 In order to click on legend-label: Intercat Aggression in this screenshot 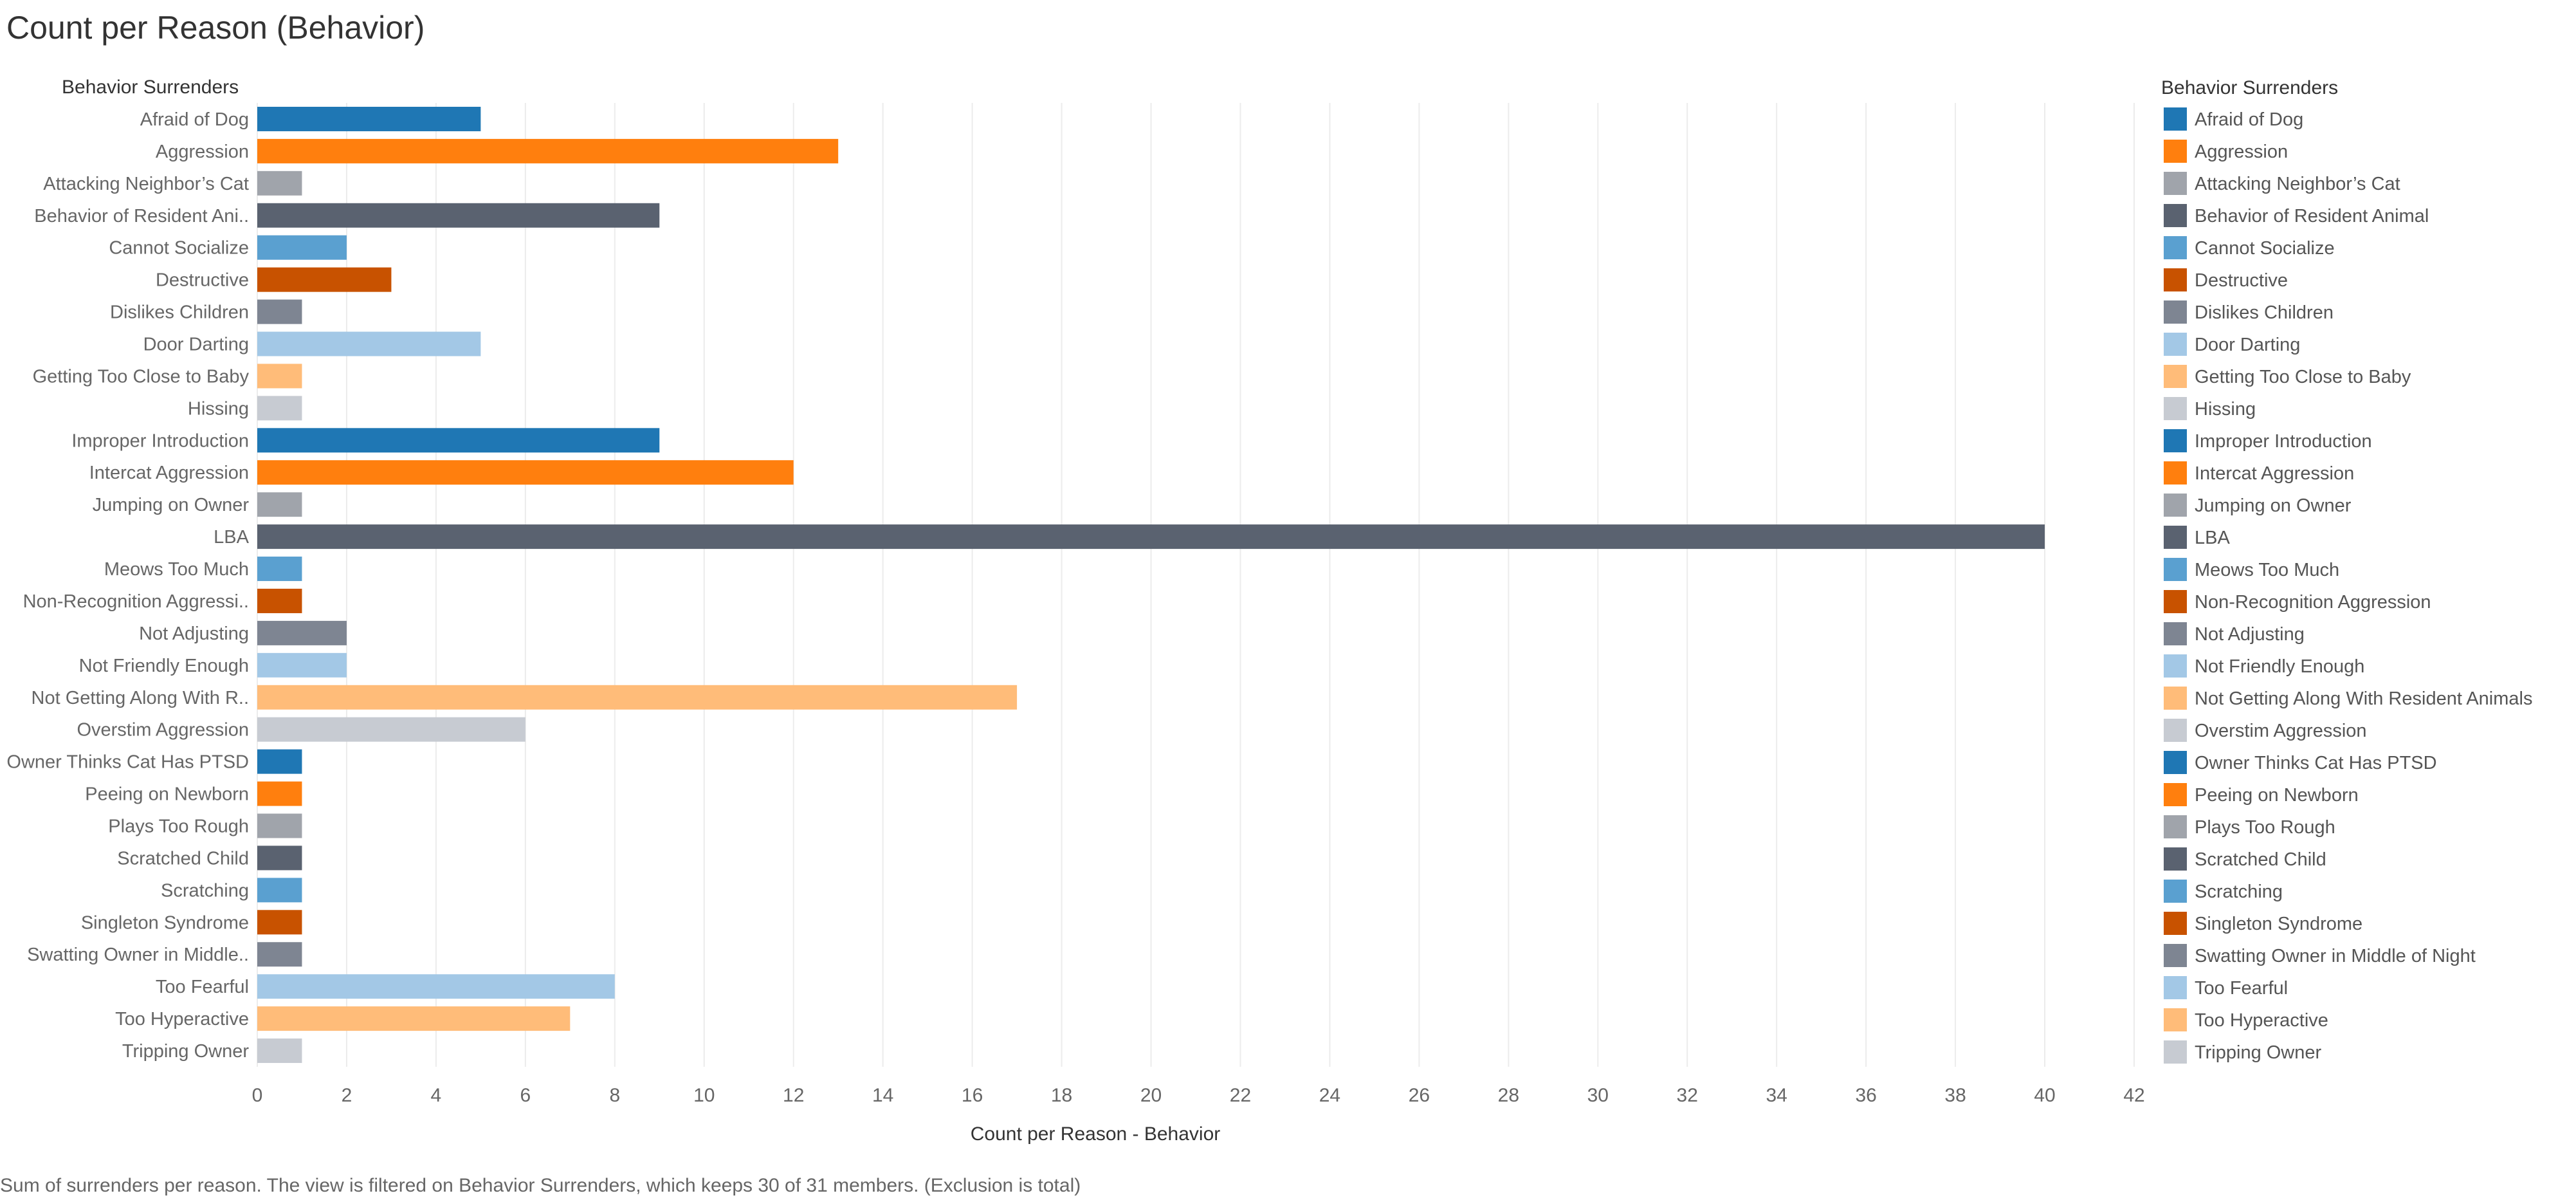, I will do `click(2274, 473)`.